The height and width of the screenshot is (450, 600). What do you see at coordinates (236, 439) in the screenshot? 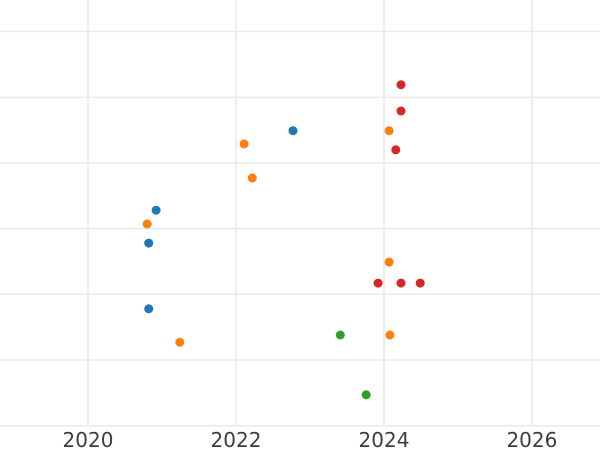
I see `x-tick-label: 2022` at bounding box center [236, 439].